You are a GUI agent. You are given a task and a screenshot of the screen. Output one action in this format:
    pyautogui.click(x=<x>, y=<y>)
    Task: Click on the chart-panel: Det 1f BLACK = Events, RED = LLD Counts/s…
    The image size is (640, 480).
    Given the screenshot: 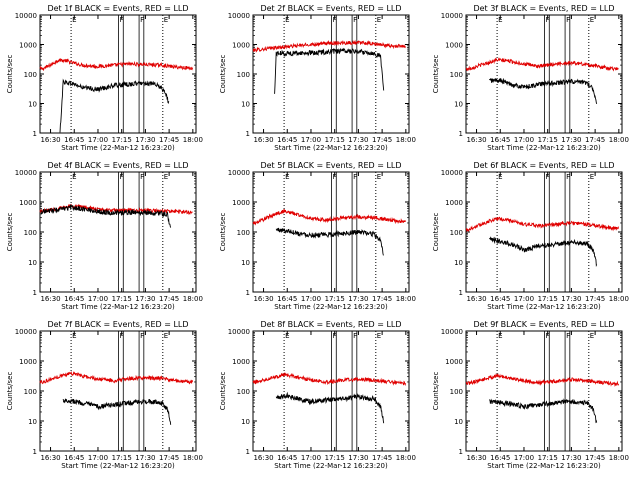 What is the action you would take?
    pyautogui.click(x=104, y=78)
    